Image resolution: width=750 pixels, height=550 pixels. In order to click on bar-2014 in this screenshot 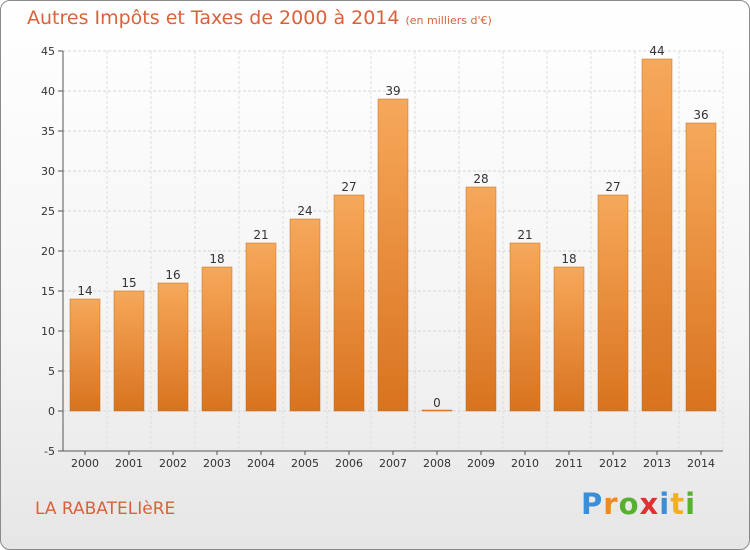, I will do `click(701, 267)`.